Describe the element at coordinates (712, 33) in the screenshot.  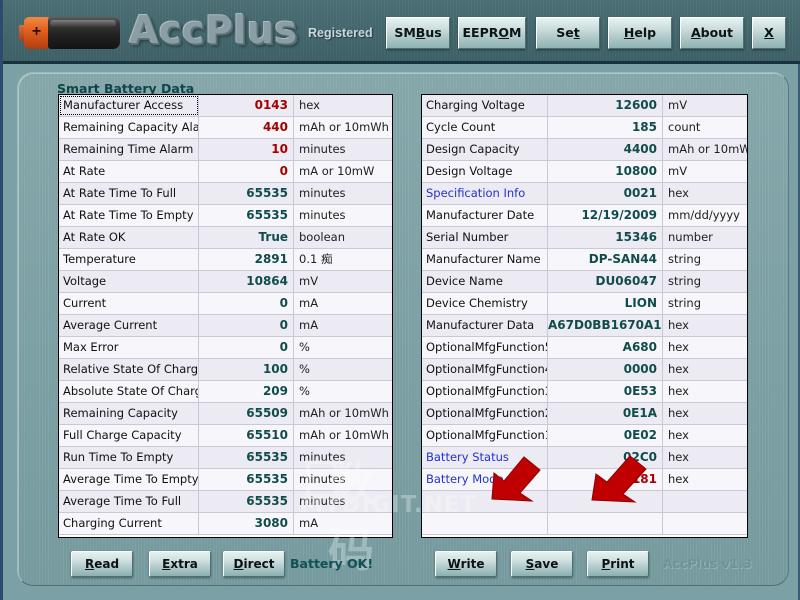
I see `toolbar-button-about: About` at that location.